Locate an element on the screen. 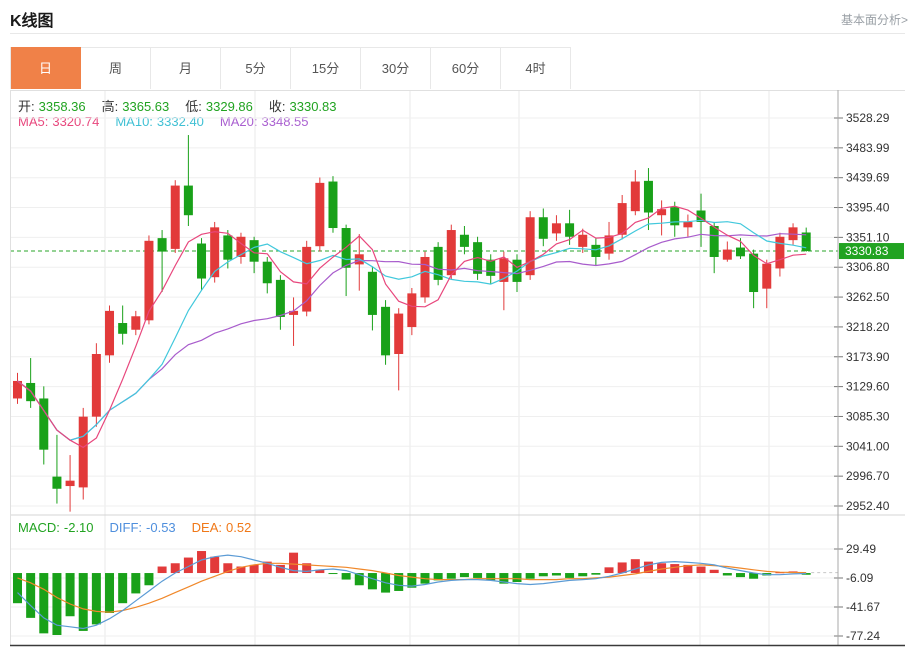 This screenshot has width=915, height=651. ohlc-3-value: 3330.83 is located at coordinates (313, 106).